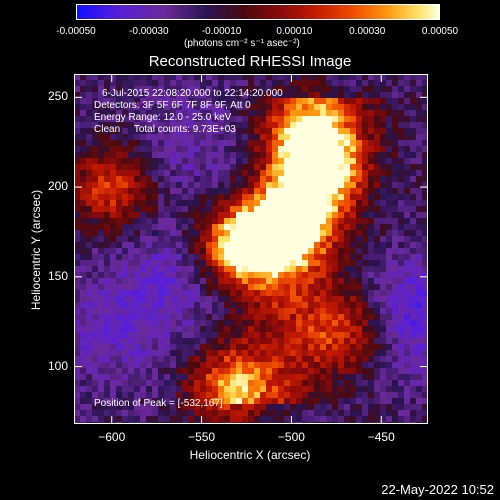  Describe the element at coordinates (437, 489) in the screenshot. I see `datestamp: 22-May-2022 10:52` at that location.